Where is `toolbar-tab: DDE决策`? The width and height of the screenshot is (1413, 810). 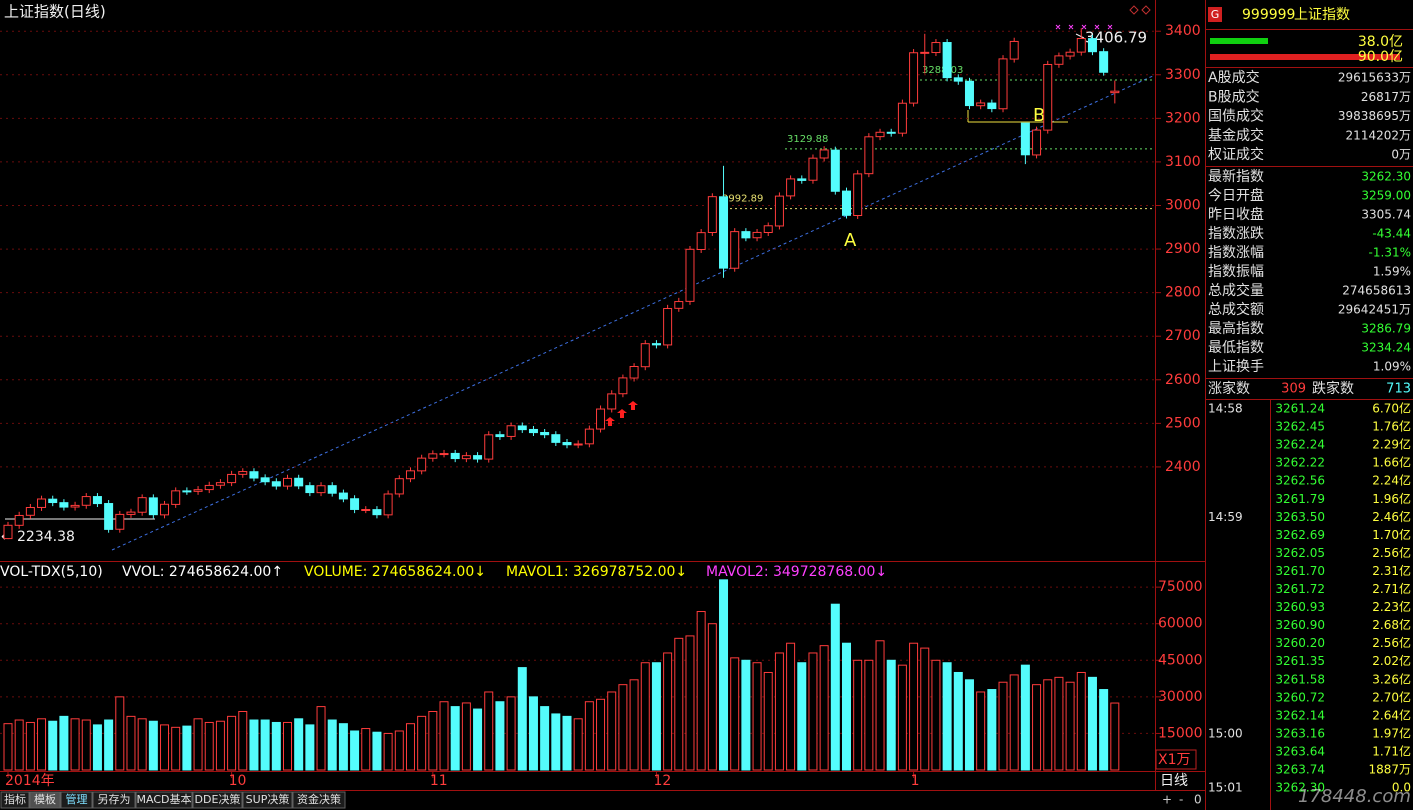 toolbar-tab: DDE决策 is located at coordinates (217, 800).